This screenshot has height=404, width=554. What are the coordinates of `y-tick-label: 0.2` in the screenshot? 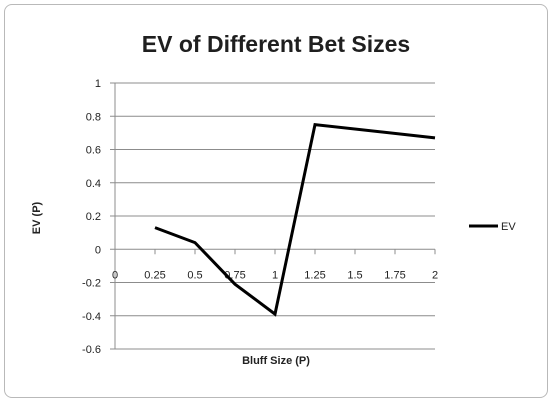 It's located at (93, 217).